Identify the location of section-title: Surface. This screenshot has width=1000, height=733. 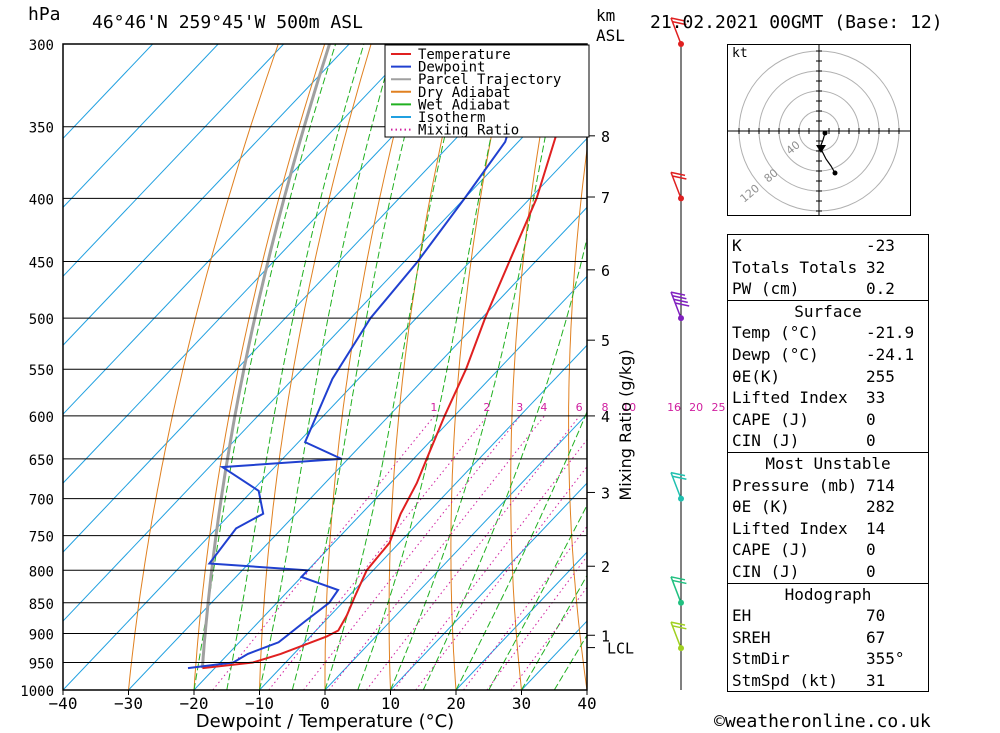
(828, 311).